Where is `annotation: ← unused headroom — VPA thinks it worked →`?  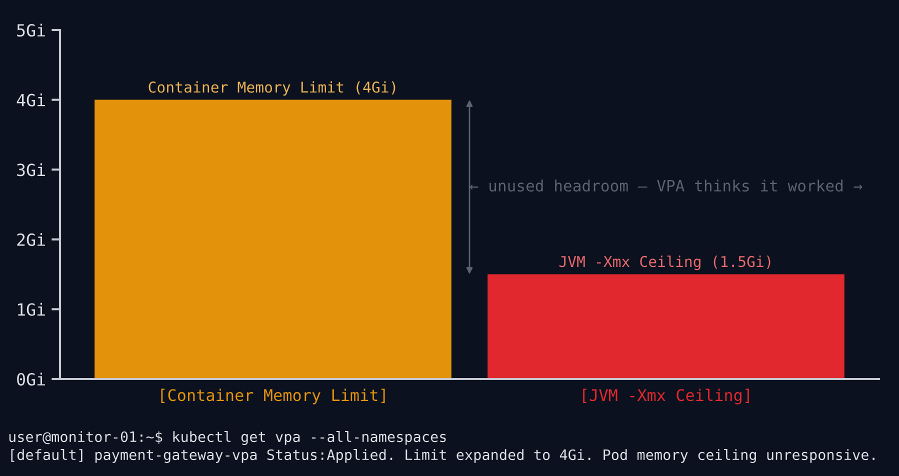 annotation: ← unused headroom — VPA thinks it worked → is located at coordinates (666, 186).